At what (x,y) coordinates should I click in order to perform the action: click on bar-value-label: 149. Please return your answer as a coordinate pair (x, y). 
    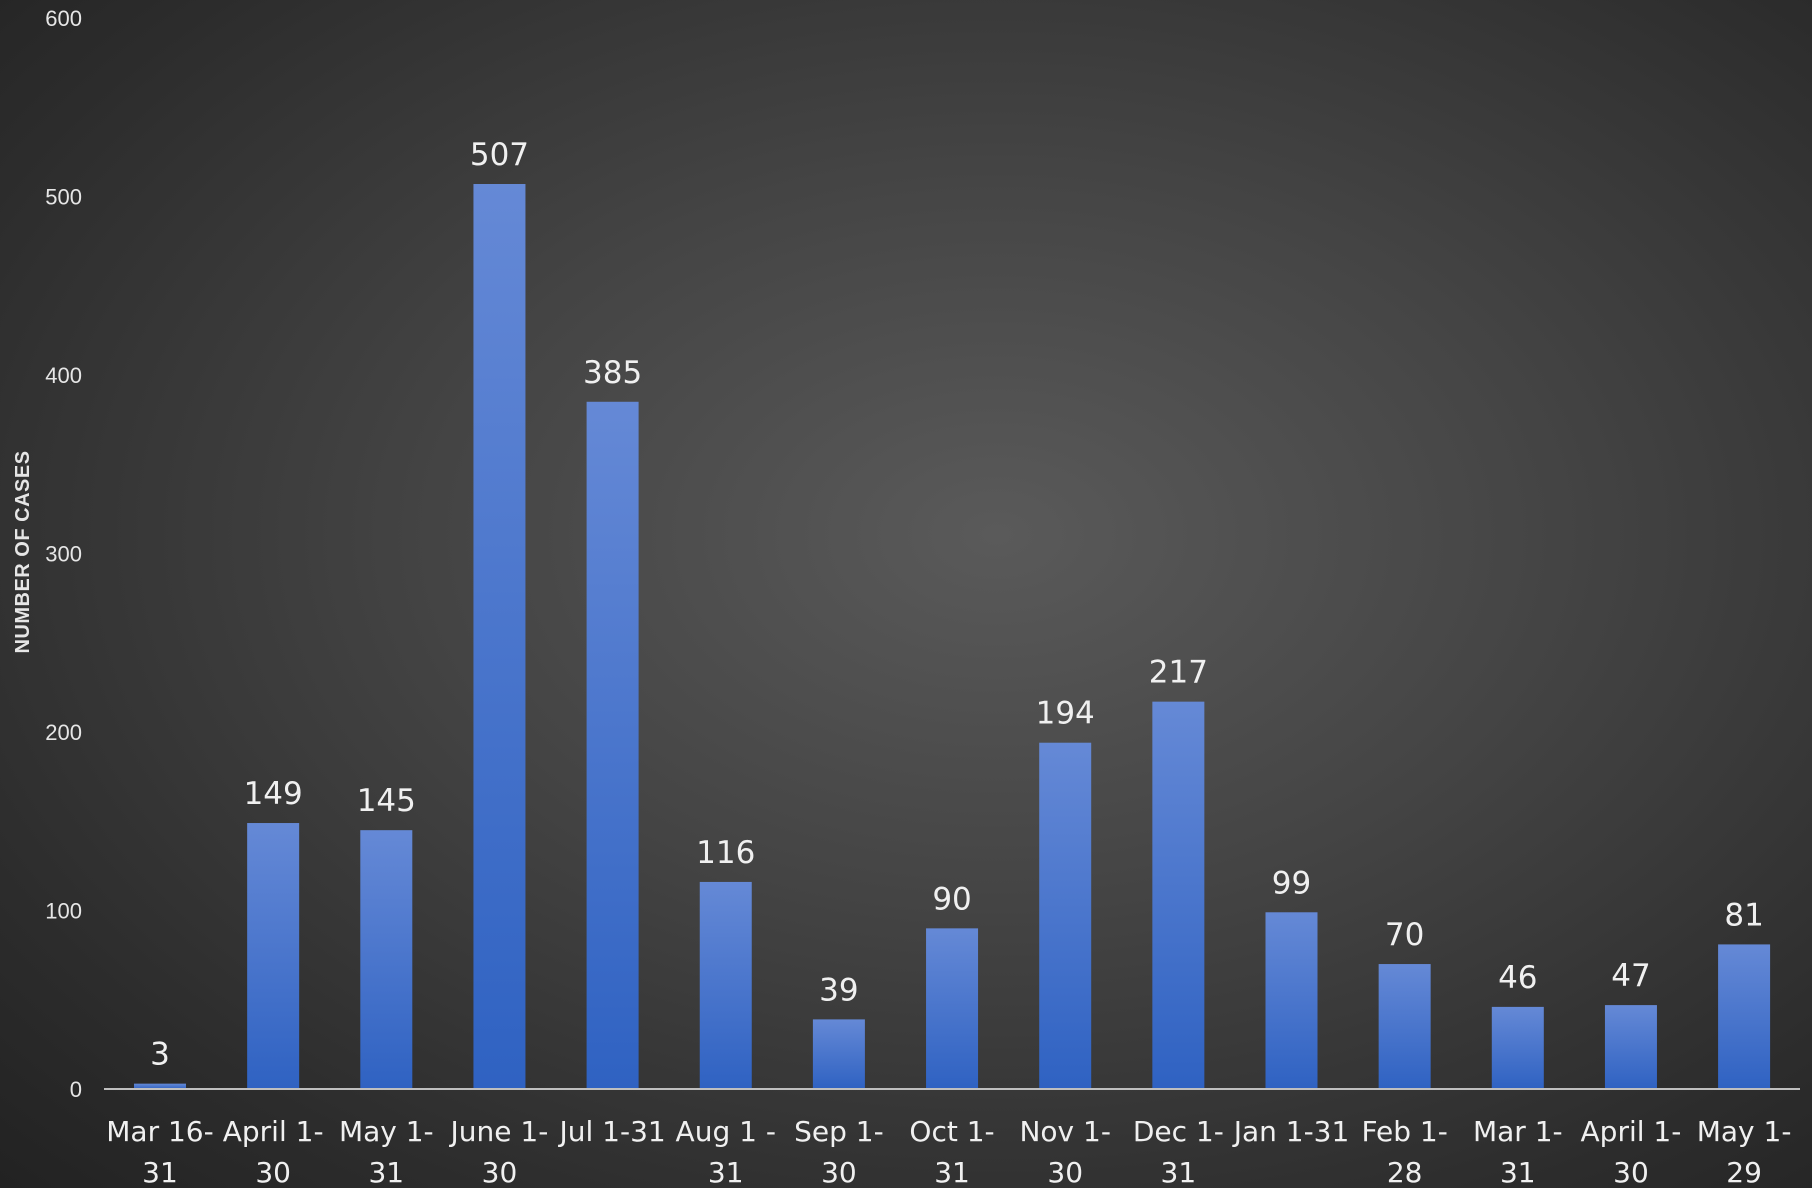
    Looking at the image, I should click on (273, 794).